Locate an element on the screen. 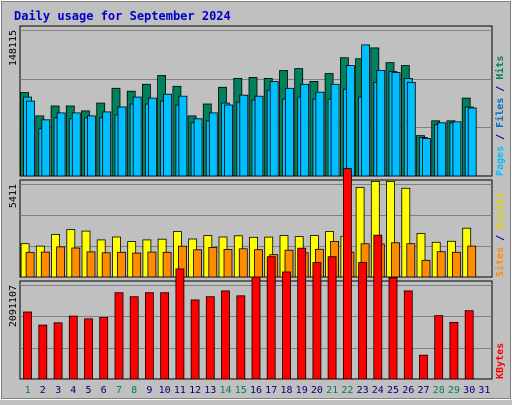 This screenshot has width=512, height=405. day-label-13: 13 is located at coordinates (210, 390).